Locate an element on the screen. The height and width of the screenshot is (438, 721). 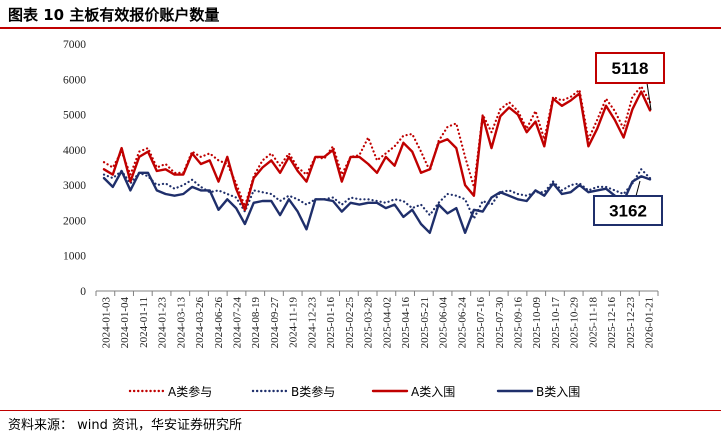
y-tick-label: 6000 is located at coordinates (74, 80).